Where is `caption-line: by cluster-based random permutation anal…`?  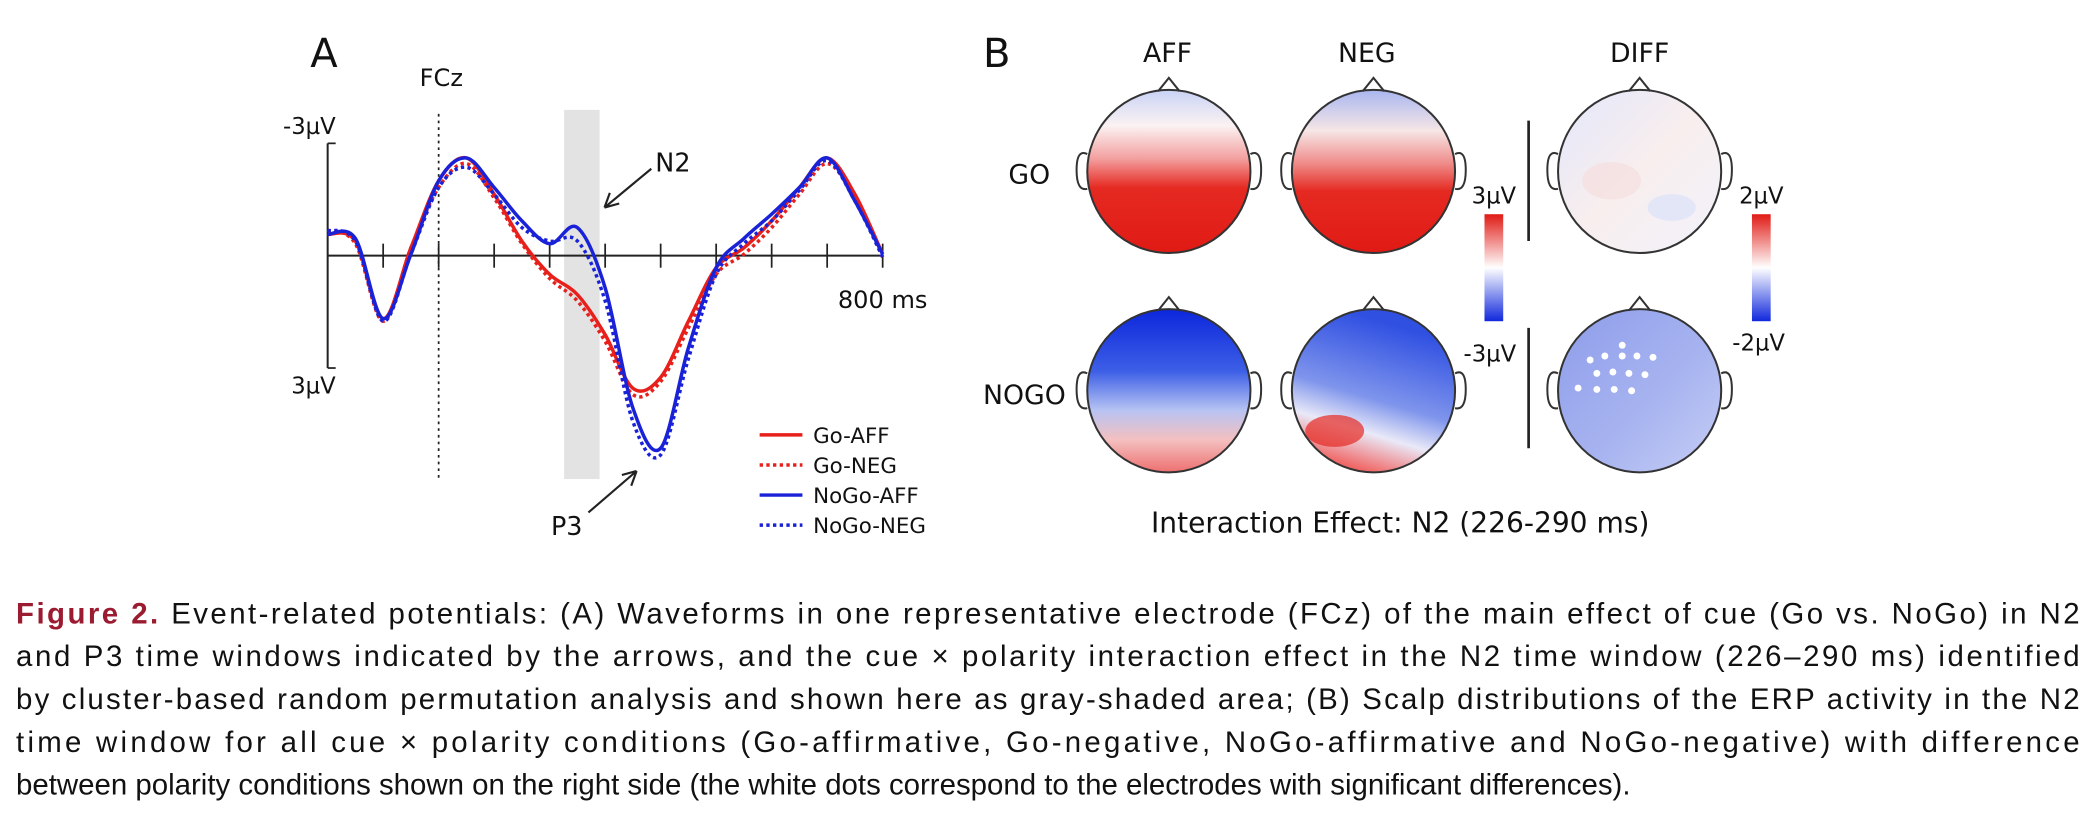 caption-line: by cluster-based random permutation anal… is located at coordinates (1048, 699).